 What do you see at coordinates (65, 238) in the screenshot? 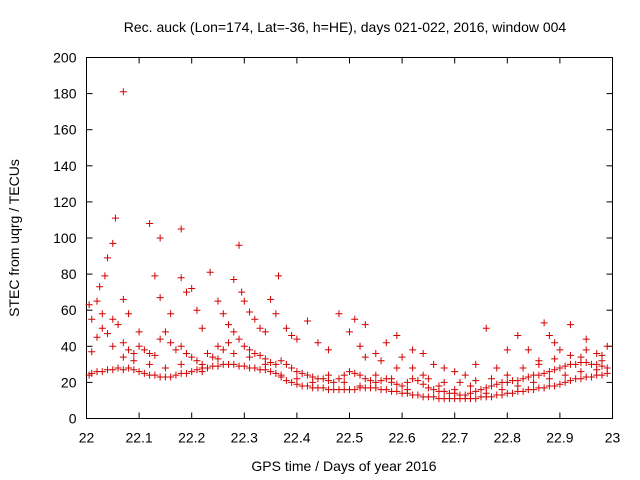
I see `y-tick-label: 100` at bounding box center [65, 238].